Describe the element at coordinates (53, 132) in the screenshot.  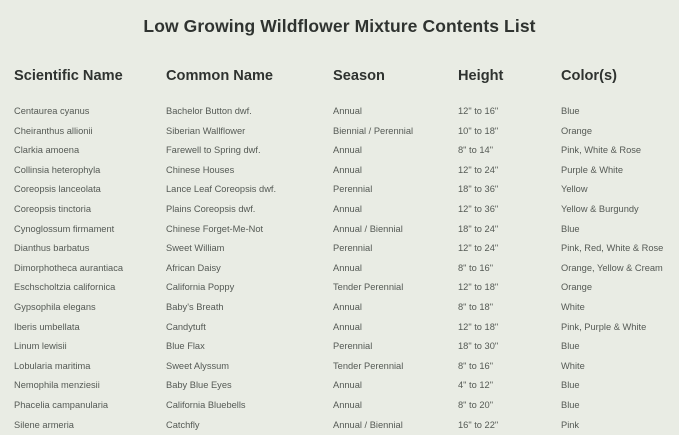
I see `cell-scientific-name: Cheiranthus allionii` at that location.